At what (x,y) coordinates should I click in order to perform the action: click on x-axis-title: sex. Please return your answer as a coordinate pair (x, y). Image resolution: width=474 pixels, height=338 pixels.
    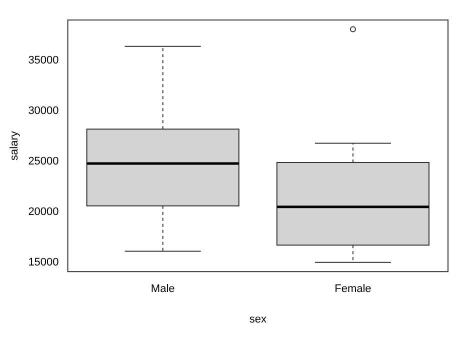
    Looking at the image, I should click on (258, 319).